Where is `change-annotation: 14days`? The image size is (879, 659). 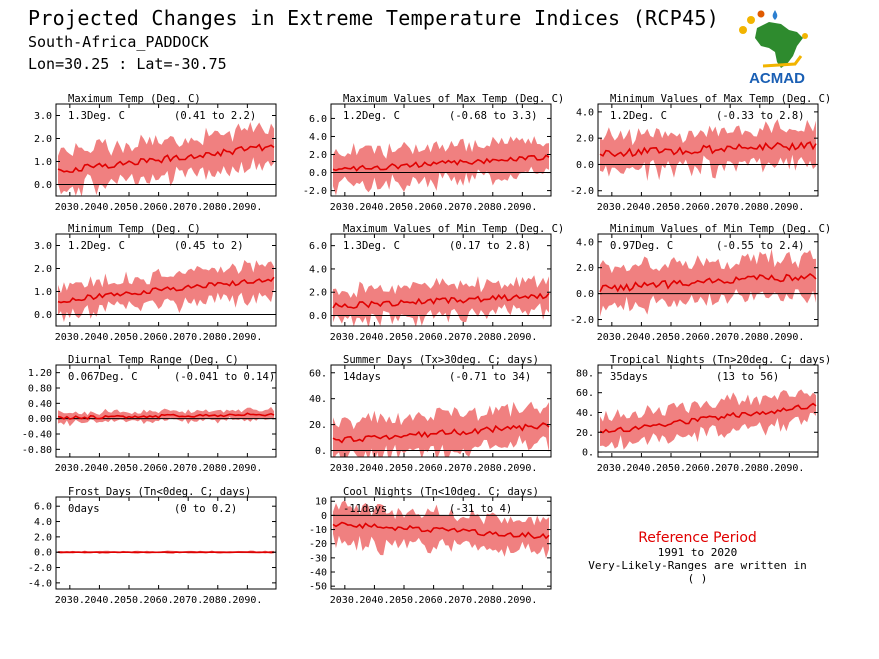
change-annotation: 14days is located at coordinates (362, 377).